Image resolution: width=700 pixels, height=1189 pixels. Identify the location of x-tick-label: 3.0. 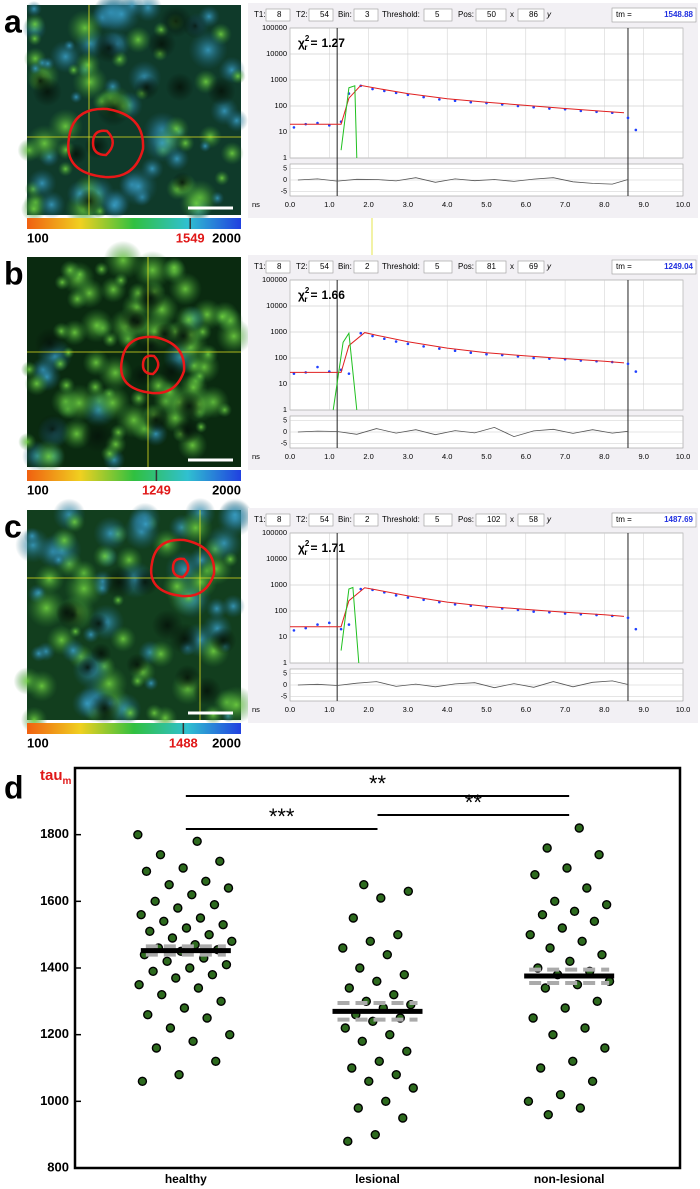
(408, 456).